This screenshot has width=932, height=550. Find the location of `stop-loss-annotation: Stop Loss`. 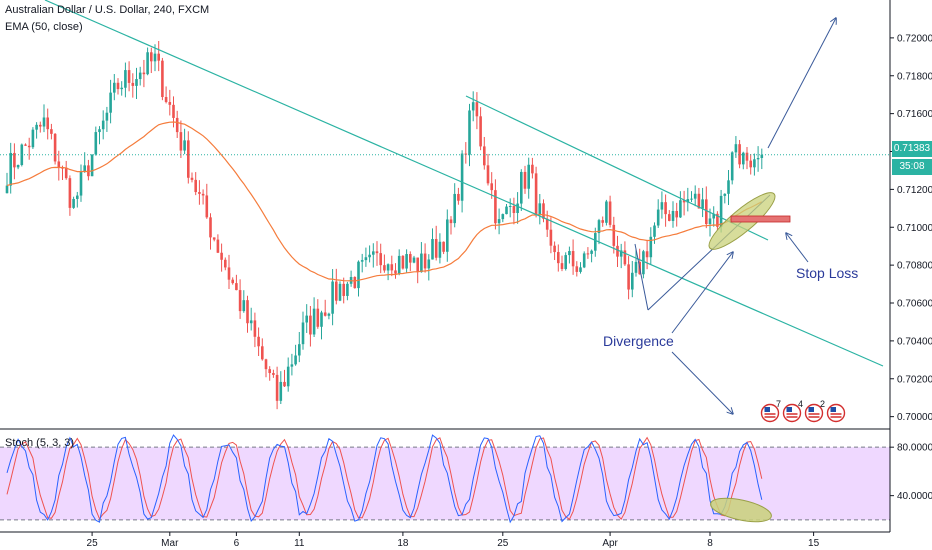

stop-loss-annotation: Stop Loss is located at coordinates (827, 273).